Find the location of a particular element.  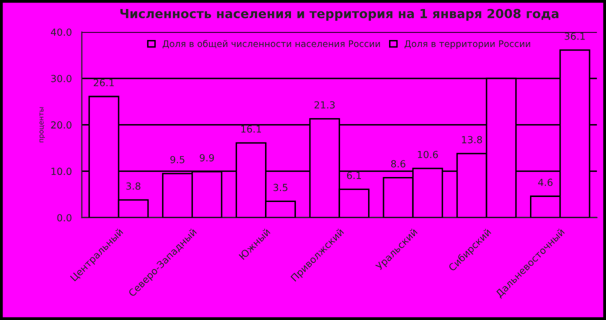

y-tick-label: 20.0 is located at coordinates (61, 125).